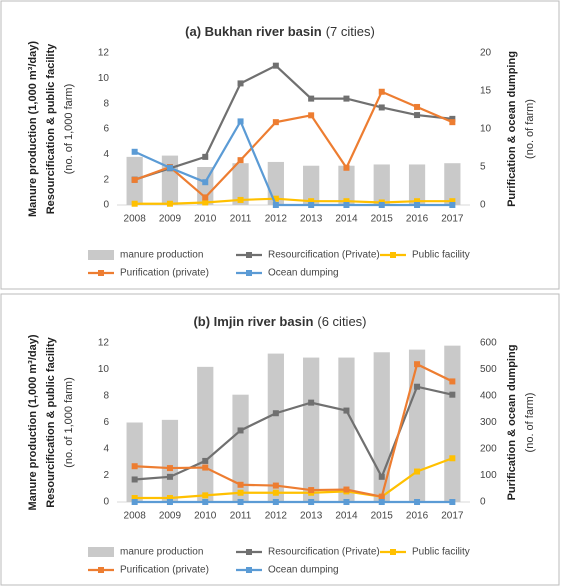 This screenshot has height=587, width=561. I want to click on y2-axis-title: (no. of farm), so click(530, 129).